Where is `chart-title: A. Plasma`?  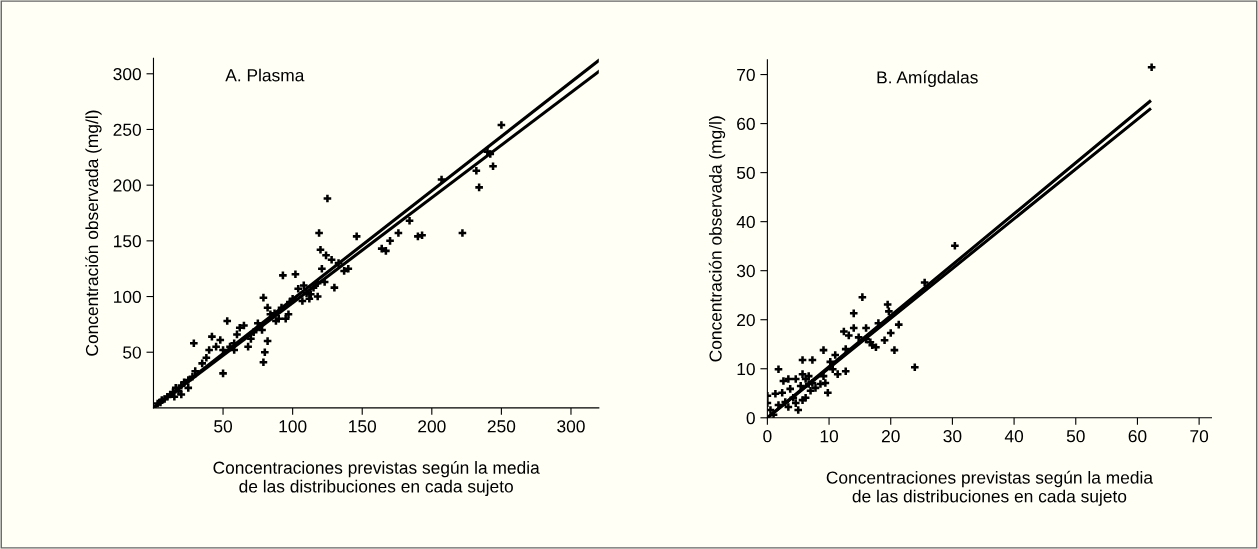 chart-title: A. Plasma is located at coordinates (265, 75).